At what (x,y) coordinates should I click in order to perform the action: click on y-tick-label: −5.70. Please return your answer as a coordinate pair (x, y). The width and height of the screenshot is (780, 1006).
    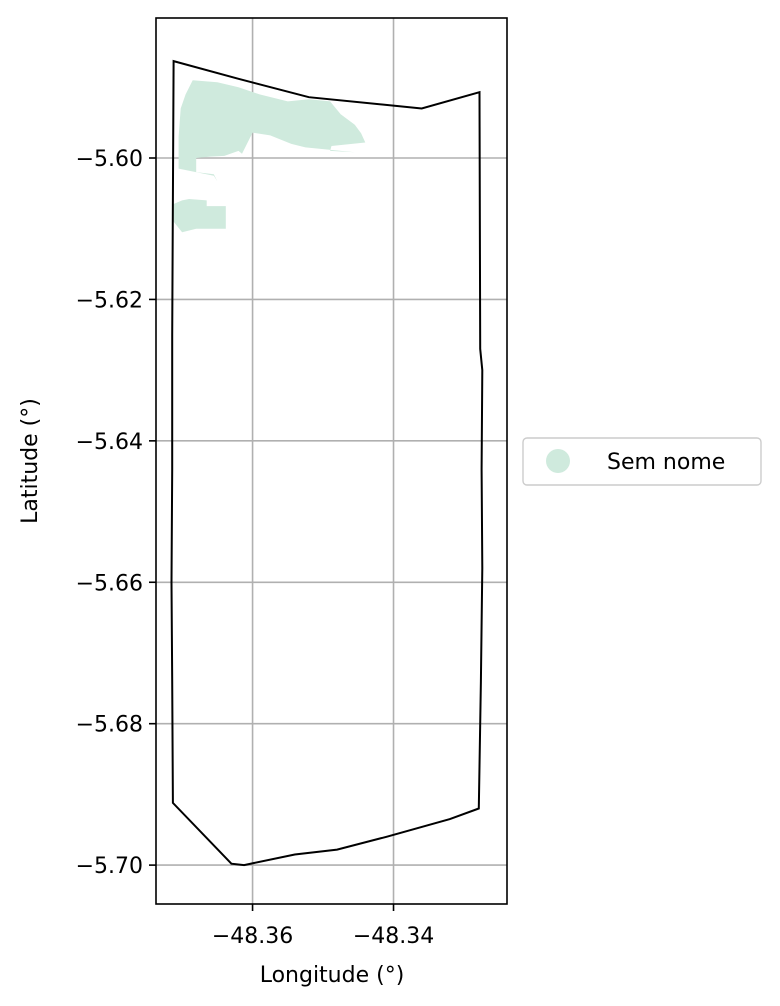
    Looking at the image, I should click on (109, 866).